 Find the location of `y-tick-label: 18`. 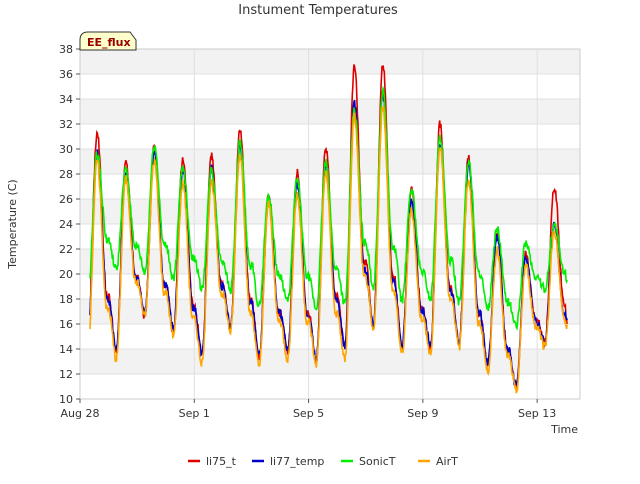

y-tick-label: 18 is located at coordinates (66, 299).